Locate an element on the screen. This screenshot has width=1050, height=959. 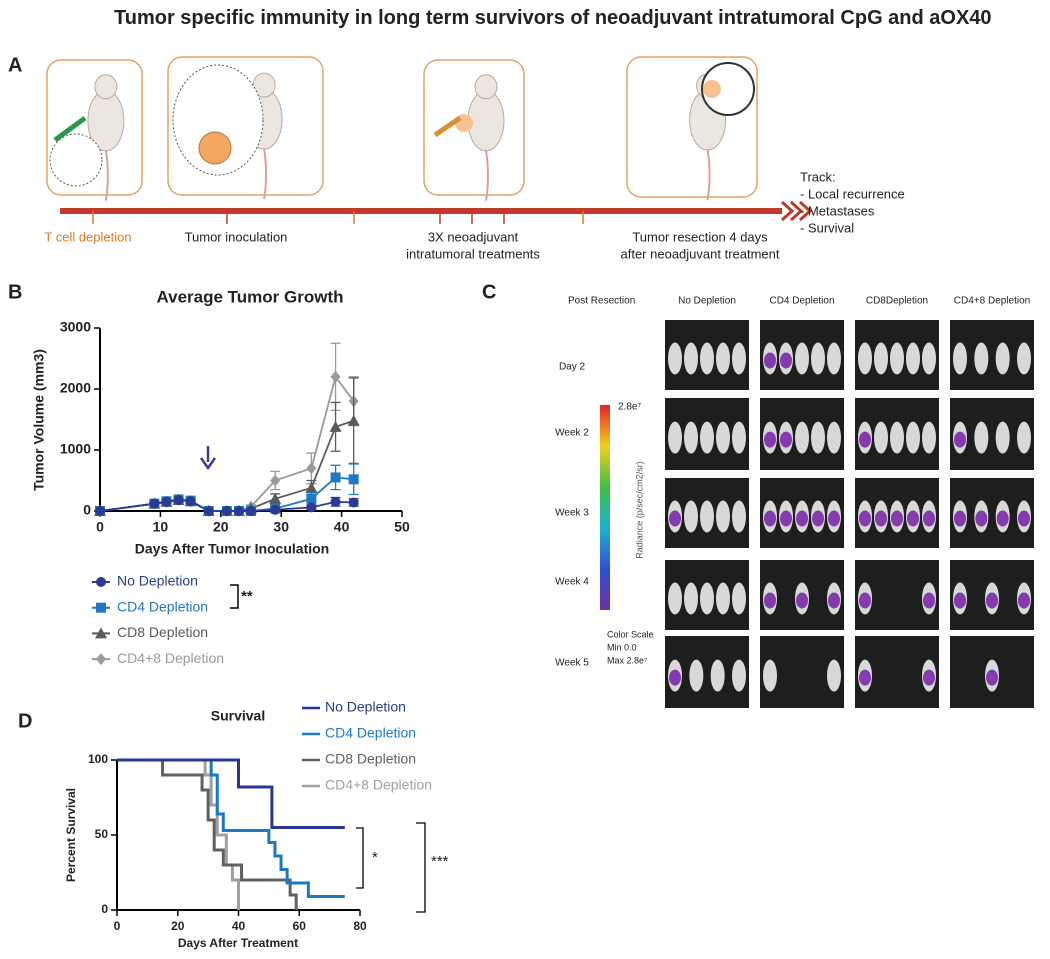
y-tick-label: 2000 is located at coordinates (75, 388).